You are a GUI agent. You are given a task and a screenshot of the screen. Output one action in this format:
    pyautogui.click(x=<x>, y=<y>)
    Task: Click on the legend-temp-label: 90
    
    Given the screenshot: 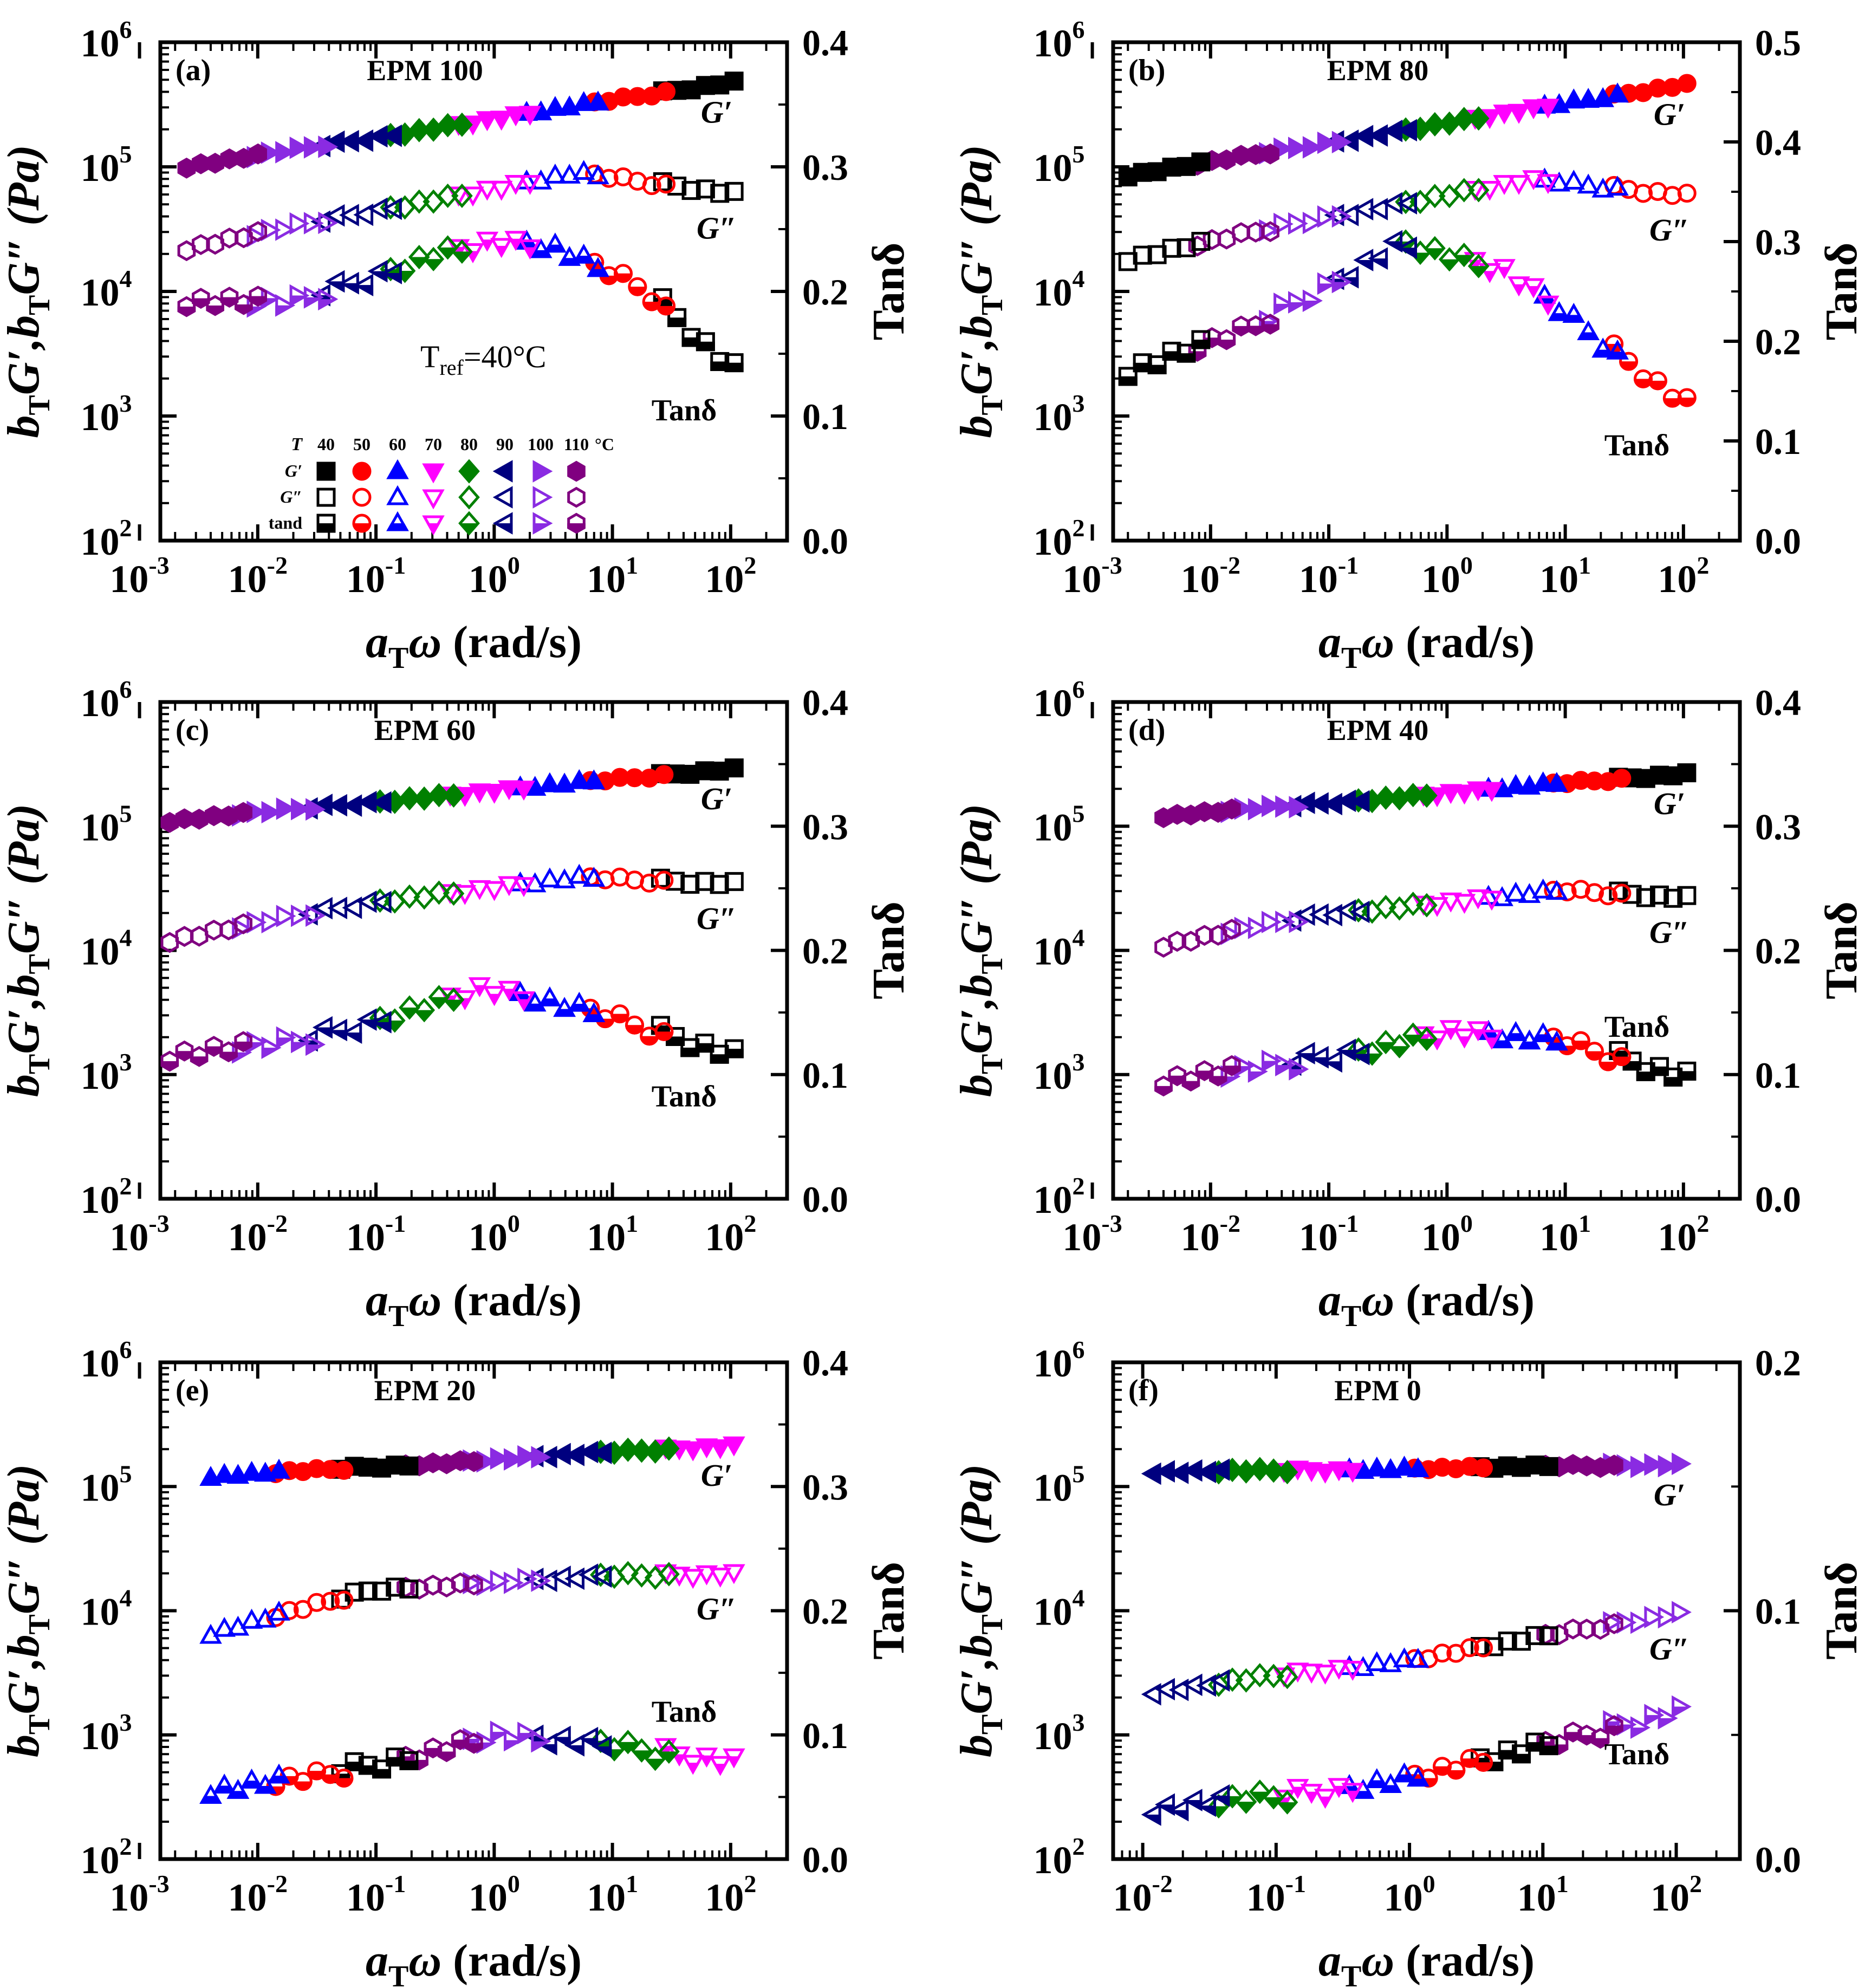 What is the action you would take?
    pyautogui.click(x=505, y=444)
    